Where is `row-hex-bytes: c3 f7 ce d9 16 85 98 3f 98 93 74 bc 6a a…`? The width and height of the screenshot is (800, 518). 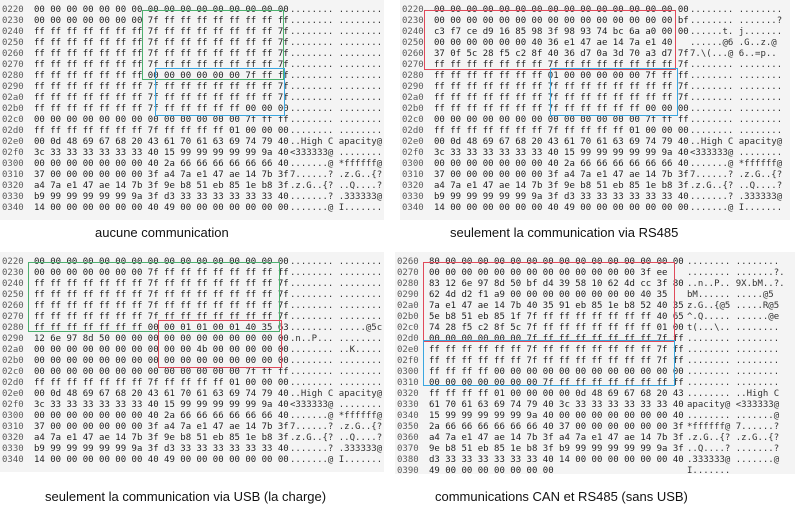 row-hex-bytes: c3 f7 ce d9 16 85 98 3f 98 93 74 bc 6a a… is located at coordinates (561, 32).